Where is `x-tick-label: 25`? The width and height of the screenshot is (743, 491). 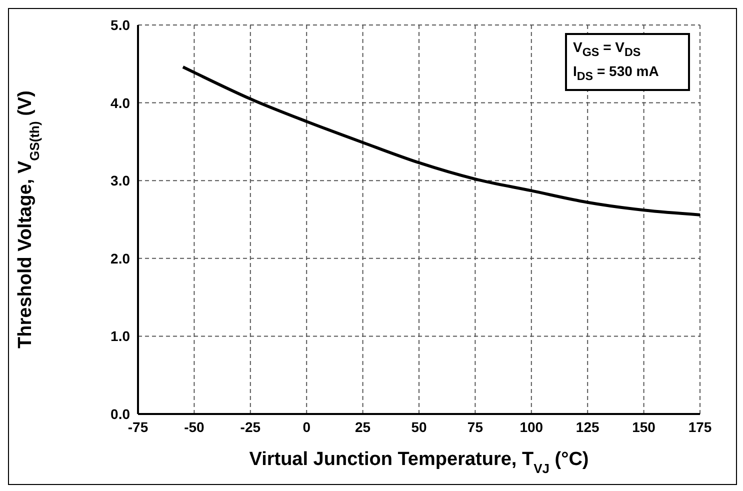
x-tick-label: 25 is located at coordinates (363, 426).